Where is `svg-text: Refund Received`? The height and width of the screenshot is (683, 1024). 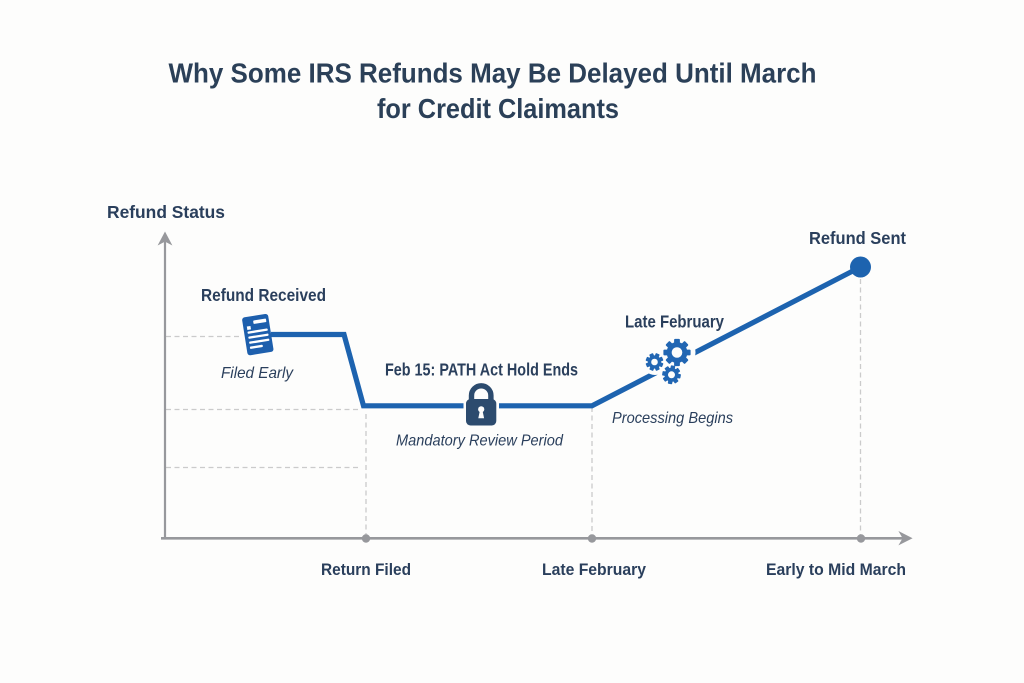
svg-text: Refund Received is located at coordinates (263, 295).